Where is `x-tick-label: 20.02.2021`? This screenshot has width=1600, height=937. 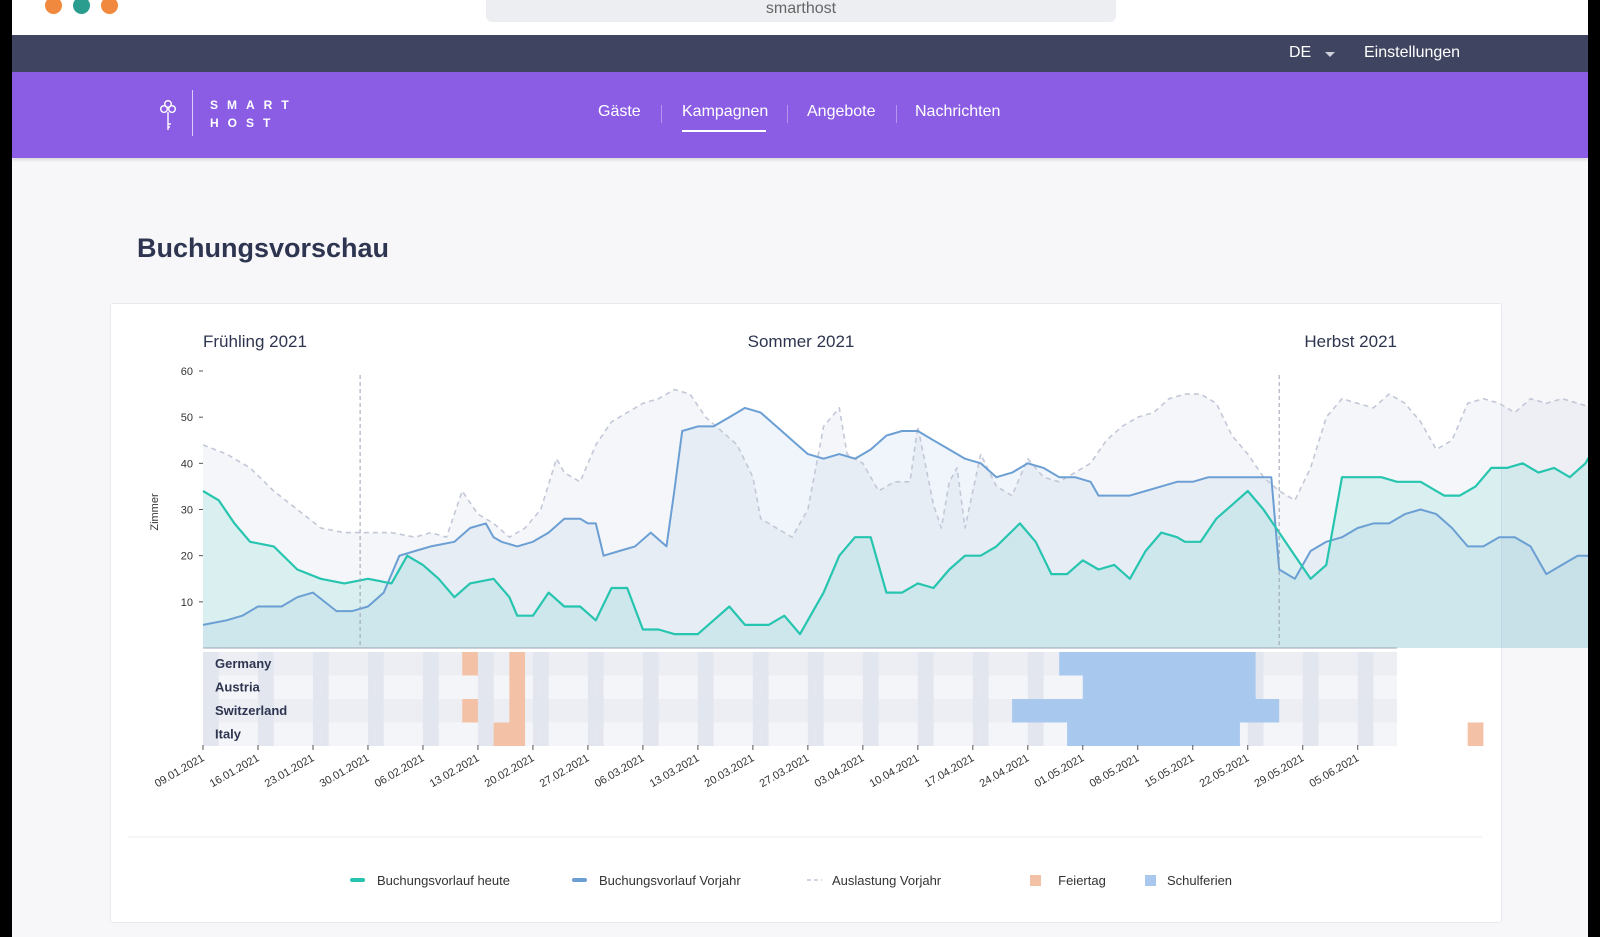 x-tick-label: 20.02.2021 is located at coordinates (510, 771).